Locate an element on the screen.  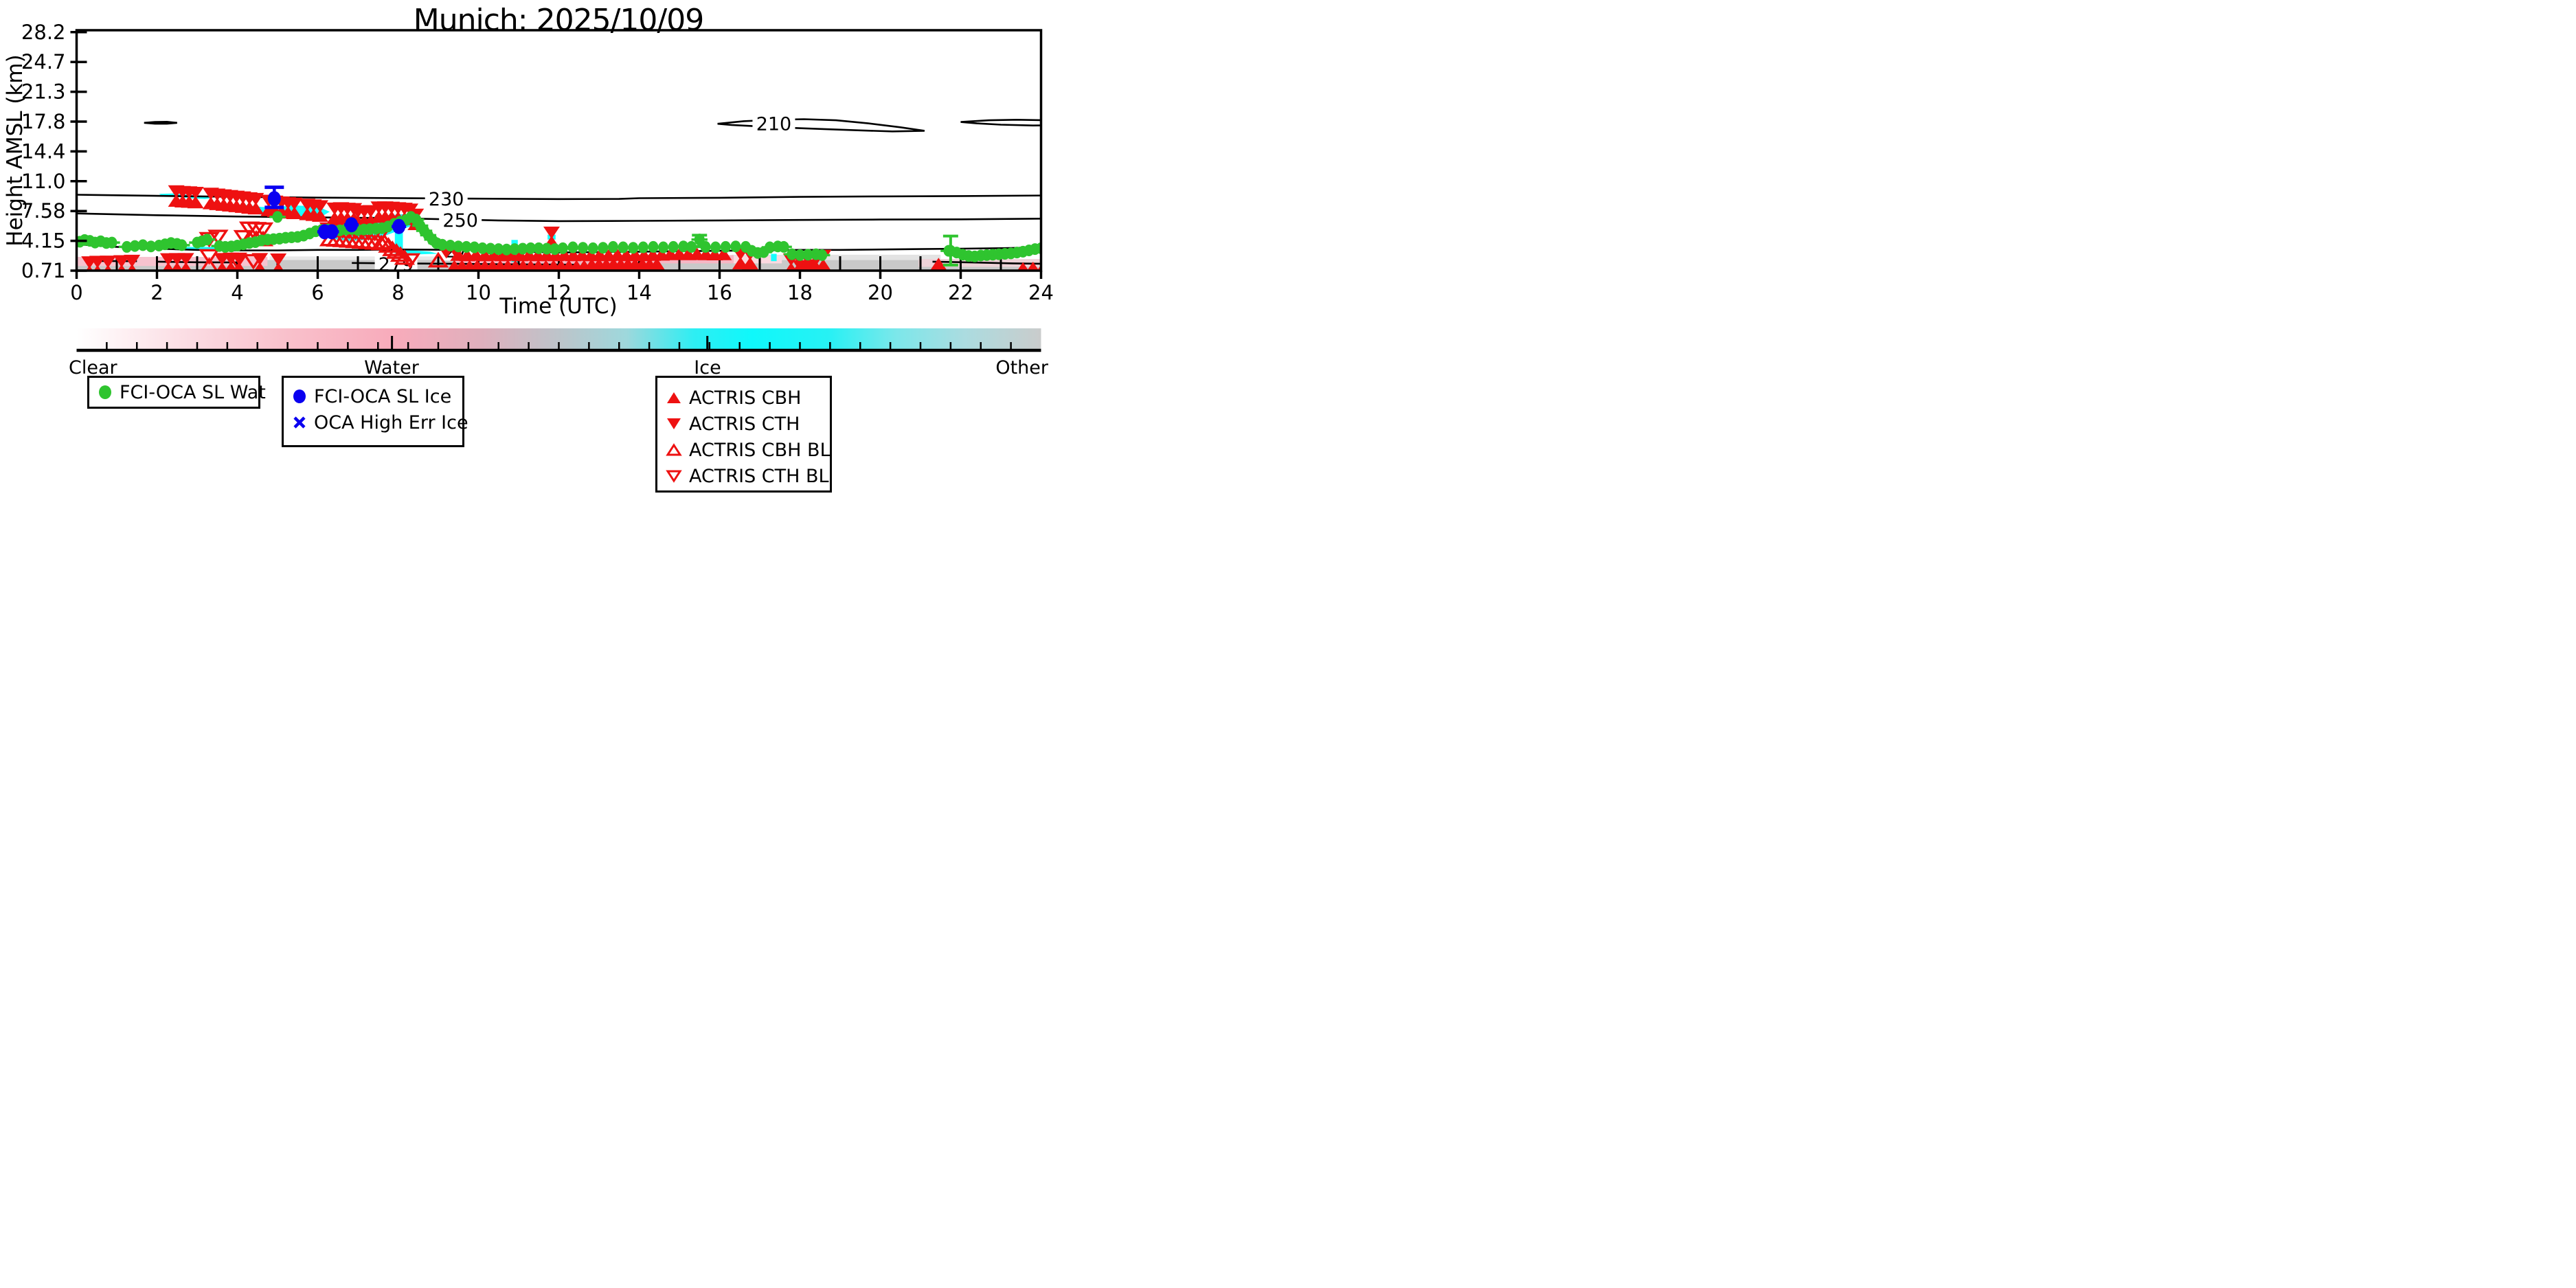
legend-entry: OCA High Err Ice is located at coordinates (376, 422).